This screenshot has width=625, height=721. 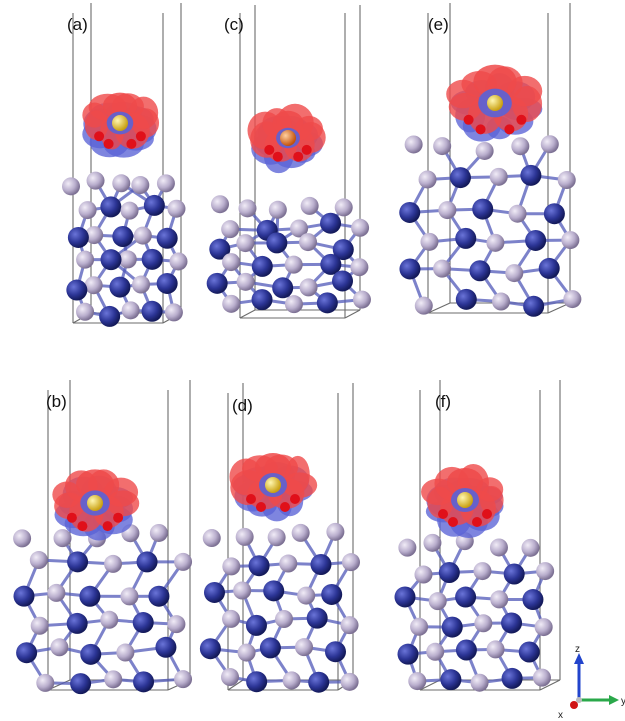 I want to click on x-axis-marker, so click(x=574, y=705).